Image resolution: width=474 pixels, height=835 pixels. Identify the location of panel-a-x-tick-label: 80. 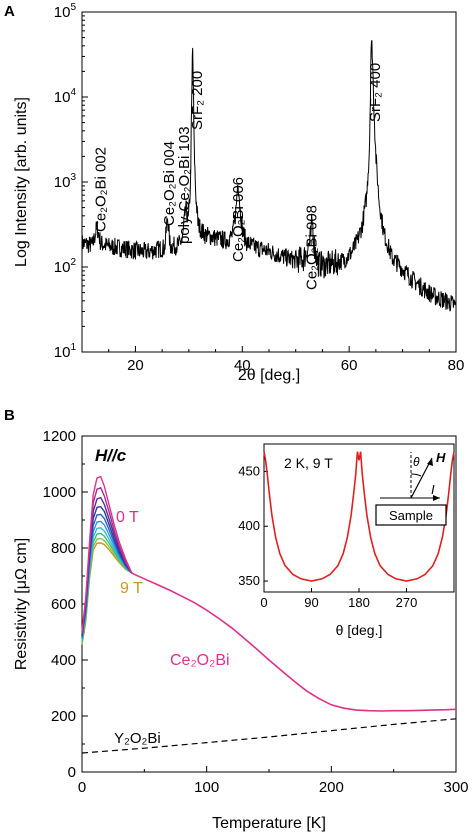
(456, 365).